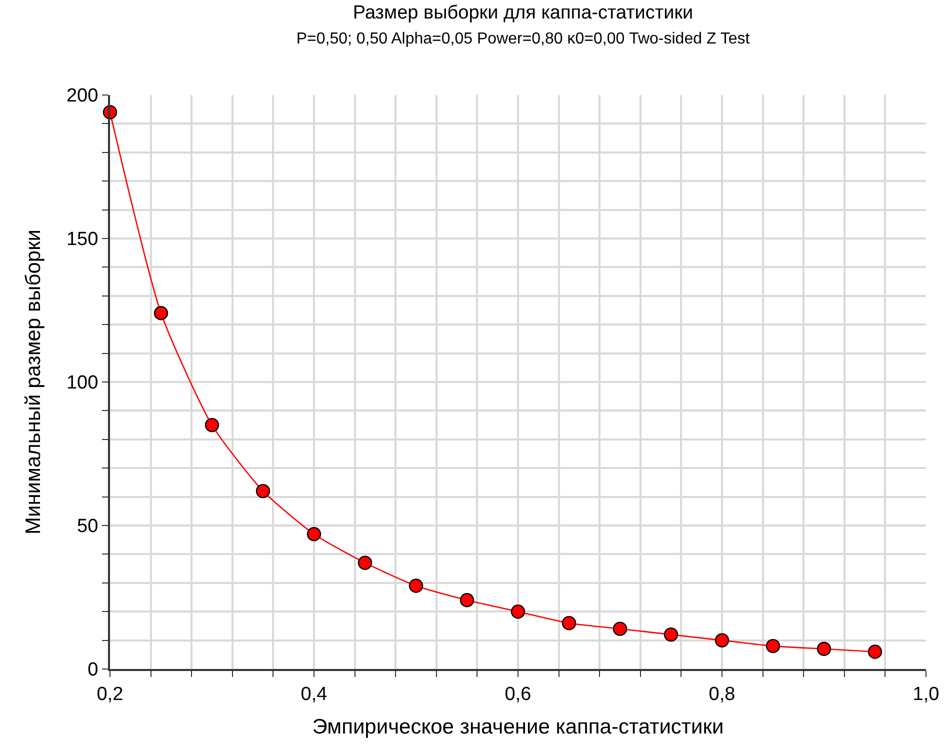 The image size is (951, 746). I want to click on x-tick-label: 0,4, so click(314, 694).